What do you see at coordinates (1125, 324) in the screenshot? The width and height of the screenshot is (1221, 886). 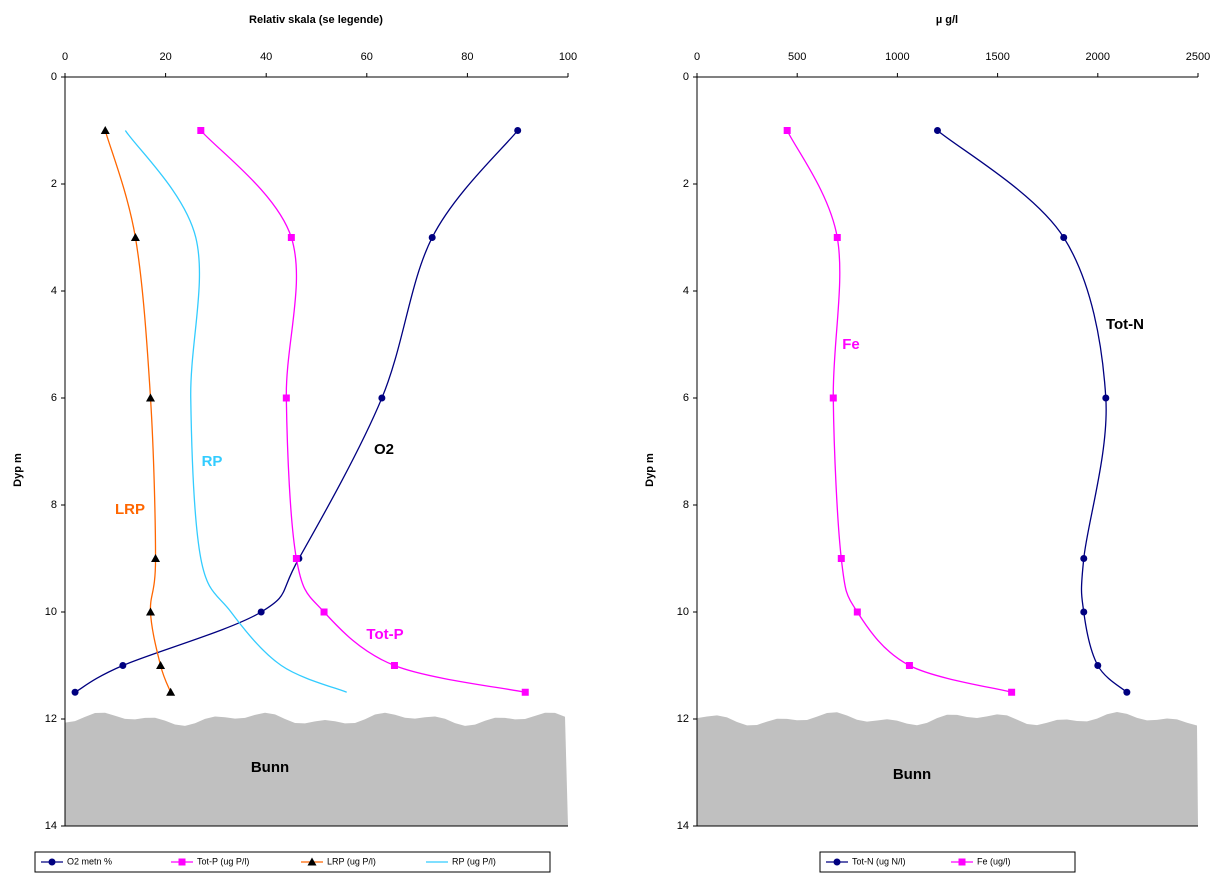 I see `annotation: Tot-N` at bounding box center [1125, 324].